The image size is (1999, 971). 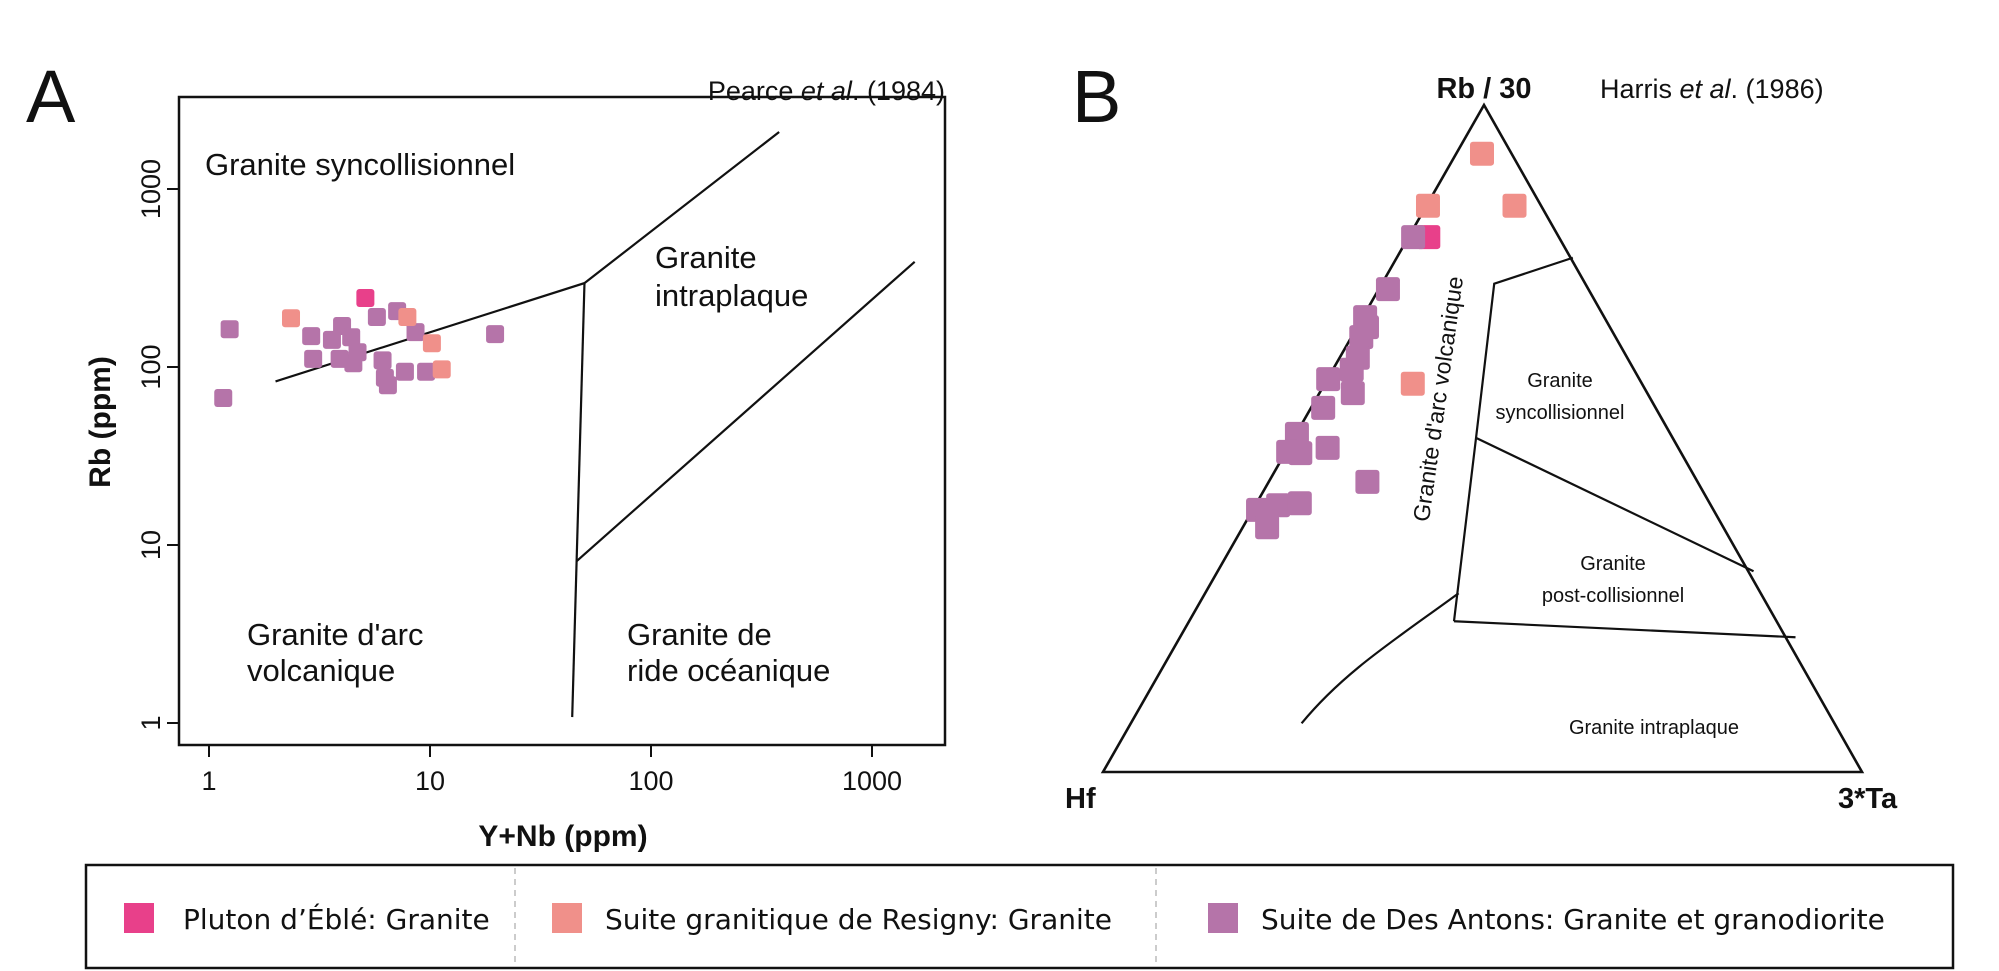 What do you see at coordinates (706, 257) in the screenshot?
I see `field-intraplaque-a-1: Granite` at bounding box center [706, 257].